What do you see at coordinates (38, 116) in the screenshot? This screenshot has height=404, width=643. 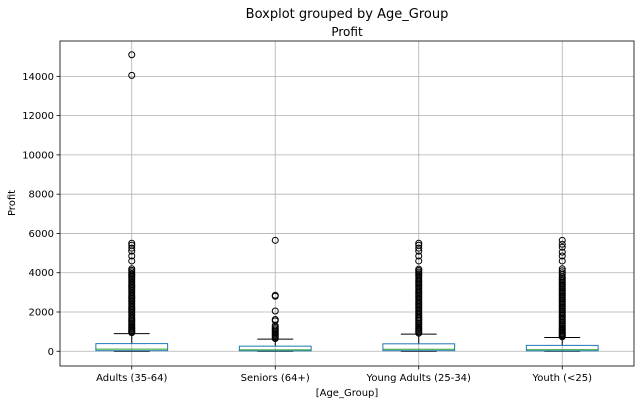 I see `y-tick-label: 12000` at bounding box center [38, 116].